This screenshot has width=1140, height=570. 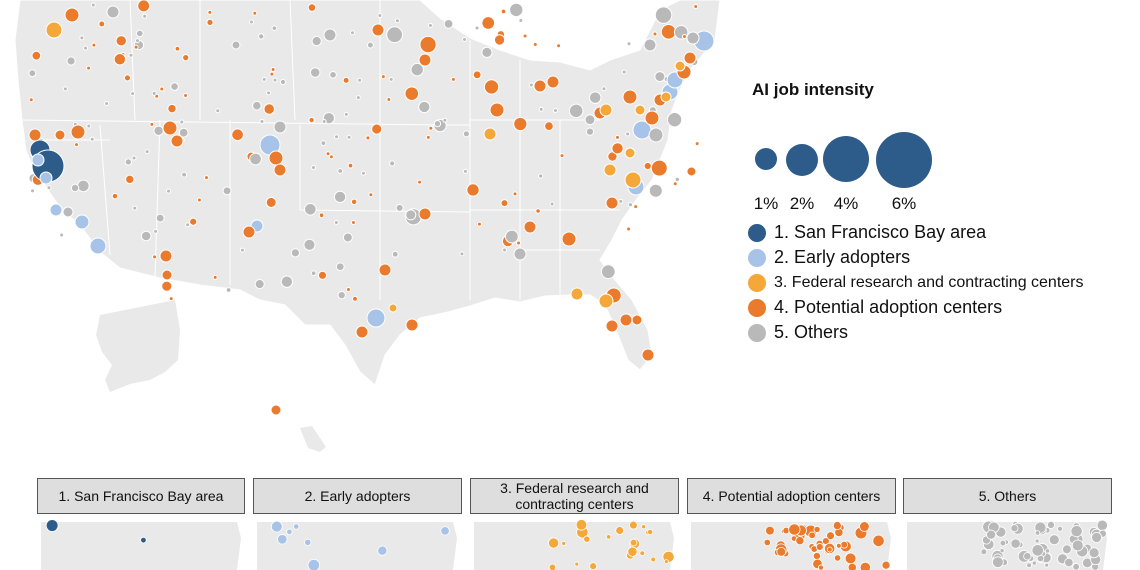 What do you see at coordinates (757, 332) in the screenshot?
I see `legend-dot-others` at bounding box center [757, 332].